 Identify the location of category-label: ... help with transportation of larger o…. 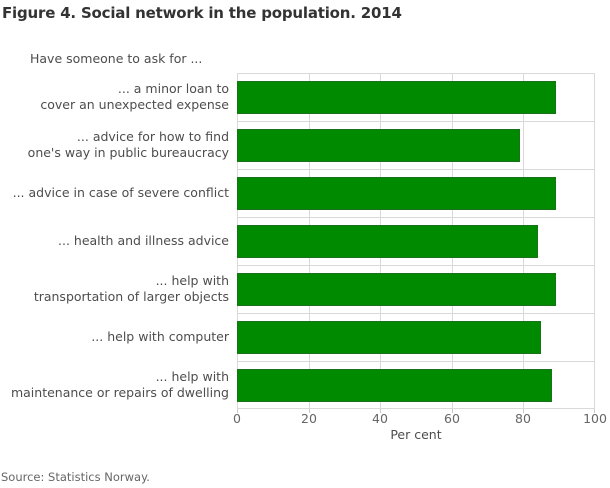
(131, 288).